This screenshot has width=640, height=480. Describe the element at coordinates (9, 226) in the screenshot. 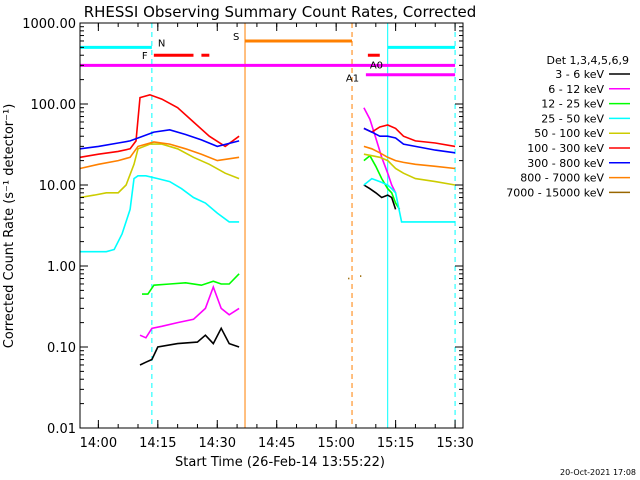

I see `y-axis-label: Corrected Count Rate (s⁻¹ detector⁻¹)` at that location.